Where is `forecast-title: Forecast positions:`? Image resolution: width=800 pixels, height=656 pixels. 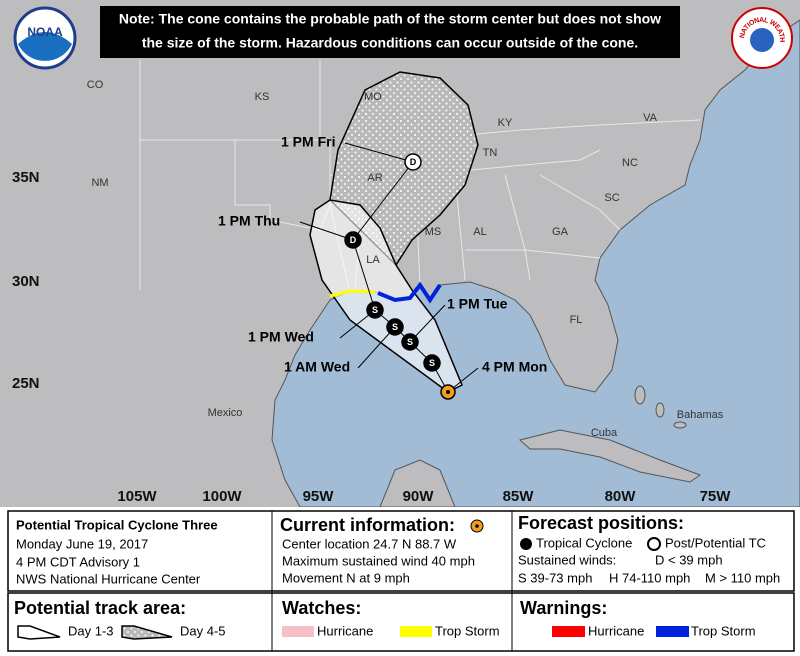
forecast-title: Forecast positions: is located at coordinates (601, 523).